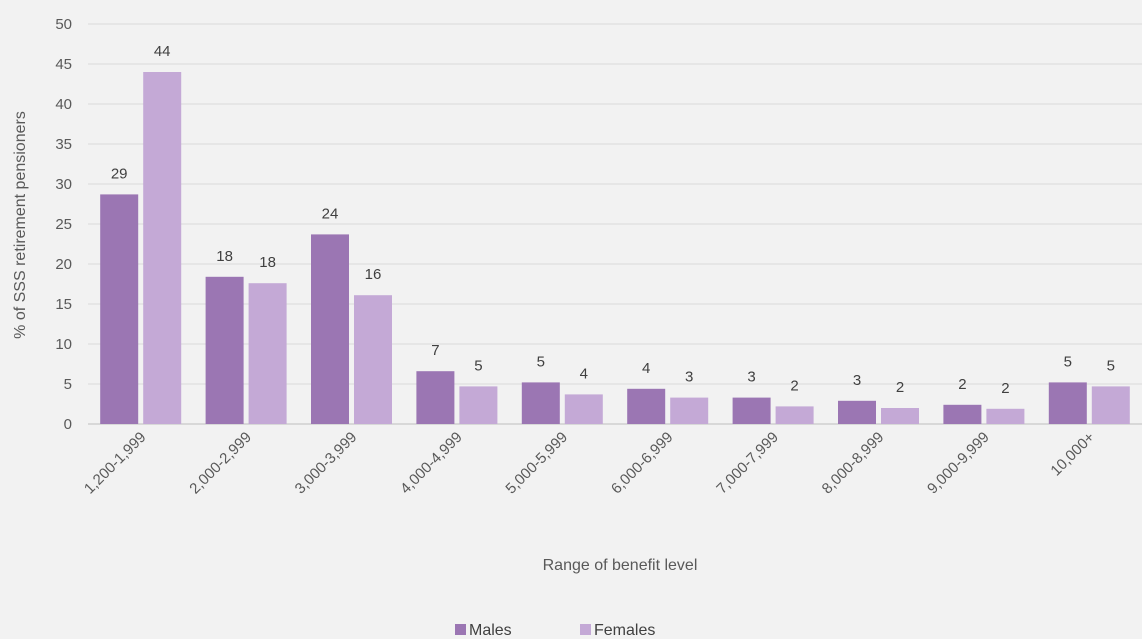 The image size is (1142, 639). What do you see at coordinates (646, 368) in the screenshot?
I see `data-label-males: 4` at bounding box center [646, 368].